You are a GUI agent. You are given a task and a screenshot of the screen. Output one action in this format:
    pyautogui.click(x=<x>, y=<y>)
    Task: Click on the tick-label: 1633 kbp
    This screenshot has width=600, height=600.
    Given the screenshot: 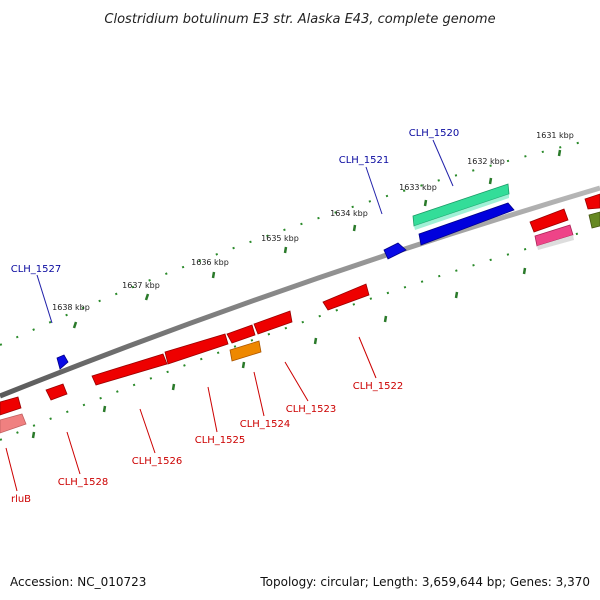 What is the action you would take?
    pyautogui.click(x=418, y=187)
    